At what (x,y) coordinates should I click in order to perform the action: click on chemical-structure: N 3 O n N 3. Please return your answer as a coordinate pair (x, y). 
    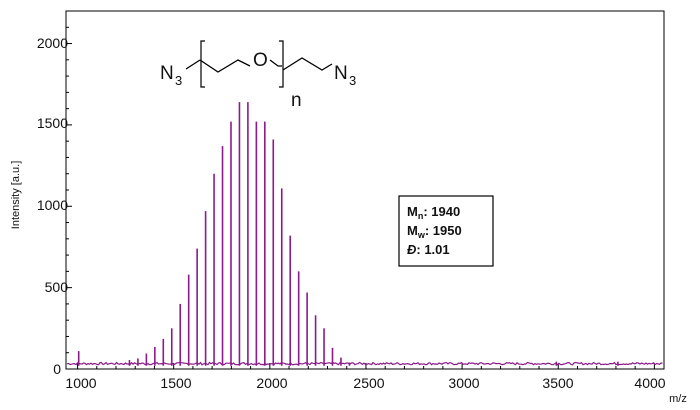
    Looking at the image, I should click on (258, 75).